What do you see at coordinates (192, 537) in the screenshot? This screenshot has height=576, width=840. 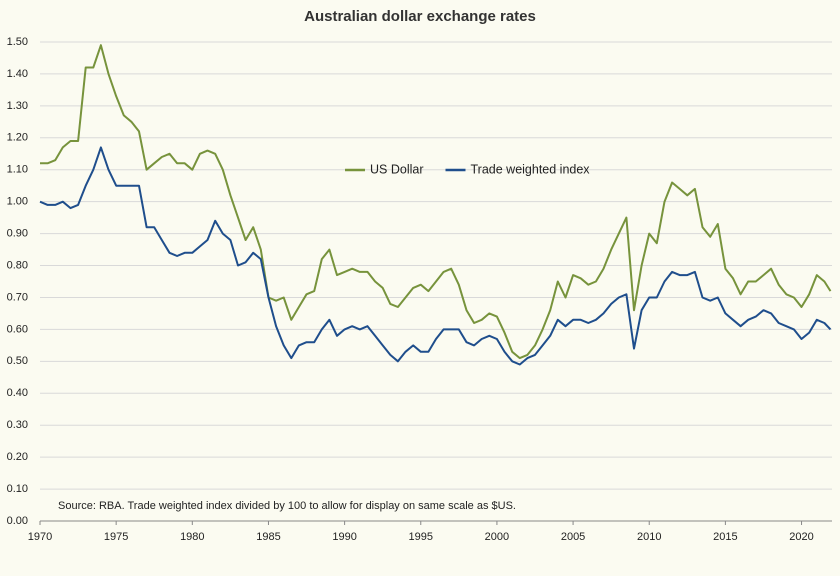 I see `x-tick-label: 1980` at bounding box center [192, 537].